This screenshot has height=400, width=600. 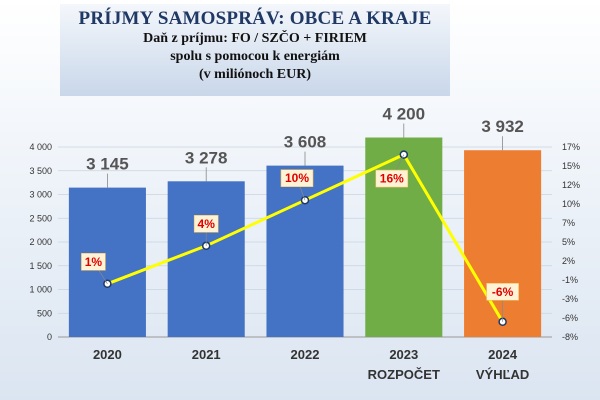 What do you see at coordinates (502, 374) in the screenshot?
I see `x-axis-category-sublabel: VÝHĽAD` at bounding box center [502, 374].